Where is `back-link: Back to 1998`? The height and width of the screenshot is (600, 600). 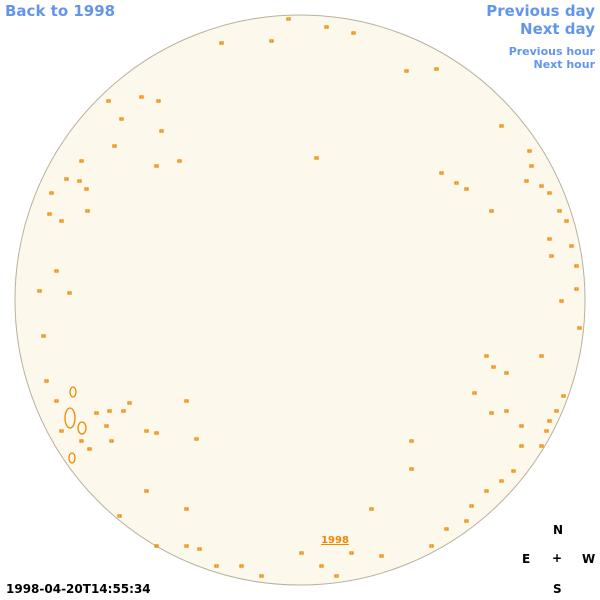 back-link: Back to 1998 is located at coordinates (60, 11).